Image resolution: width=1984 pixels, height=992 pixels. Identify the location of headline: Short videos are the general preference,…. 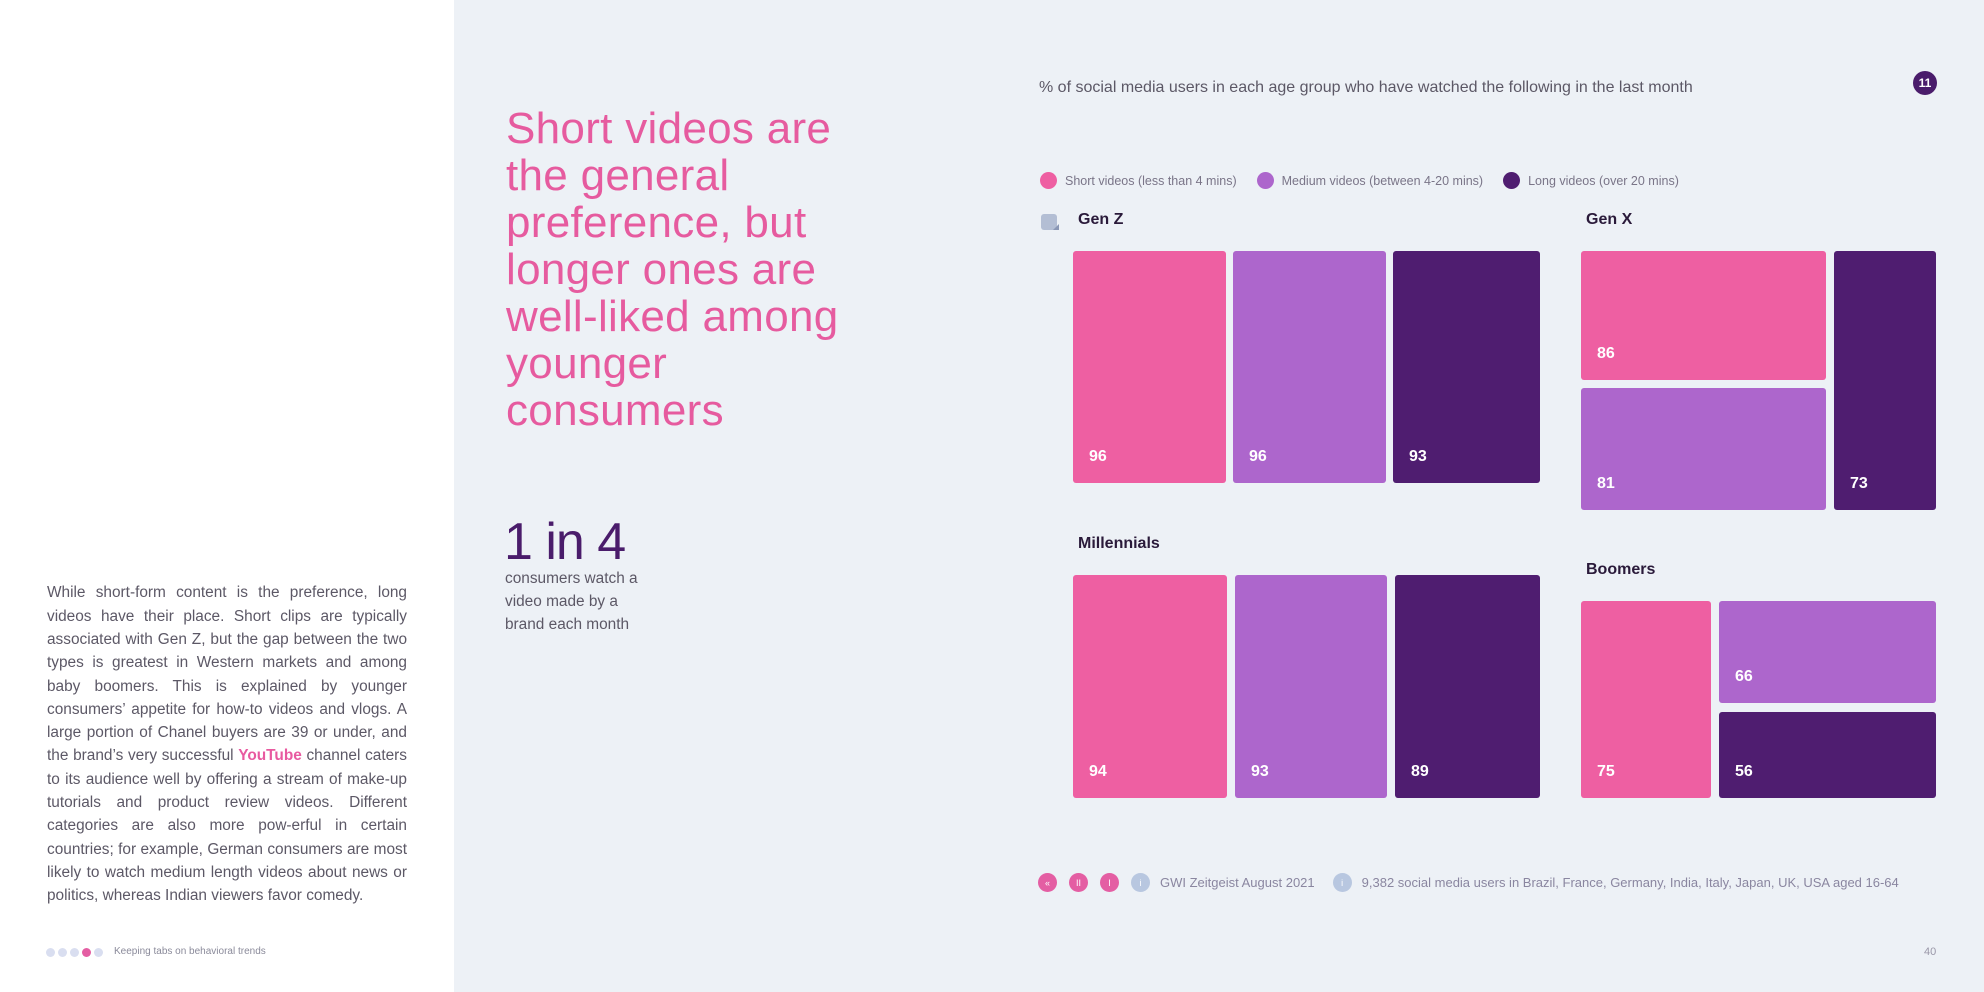
(672, 270).